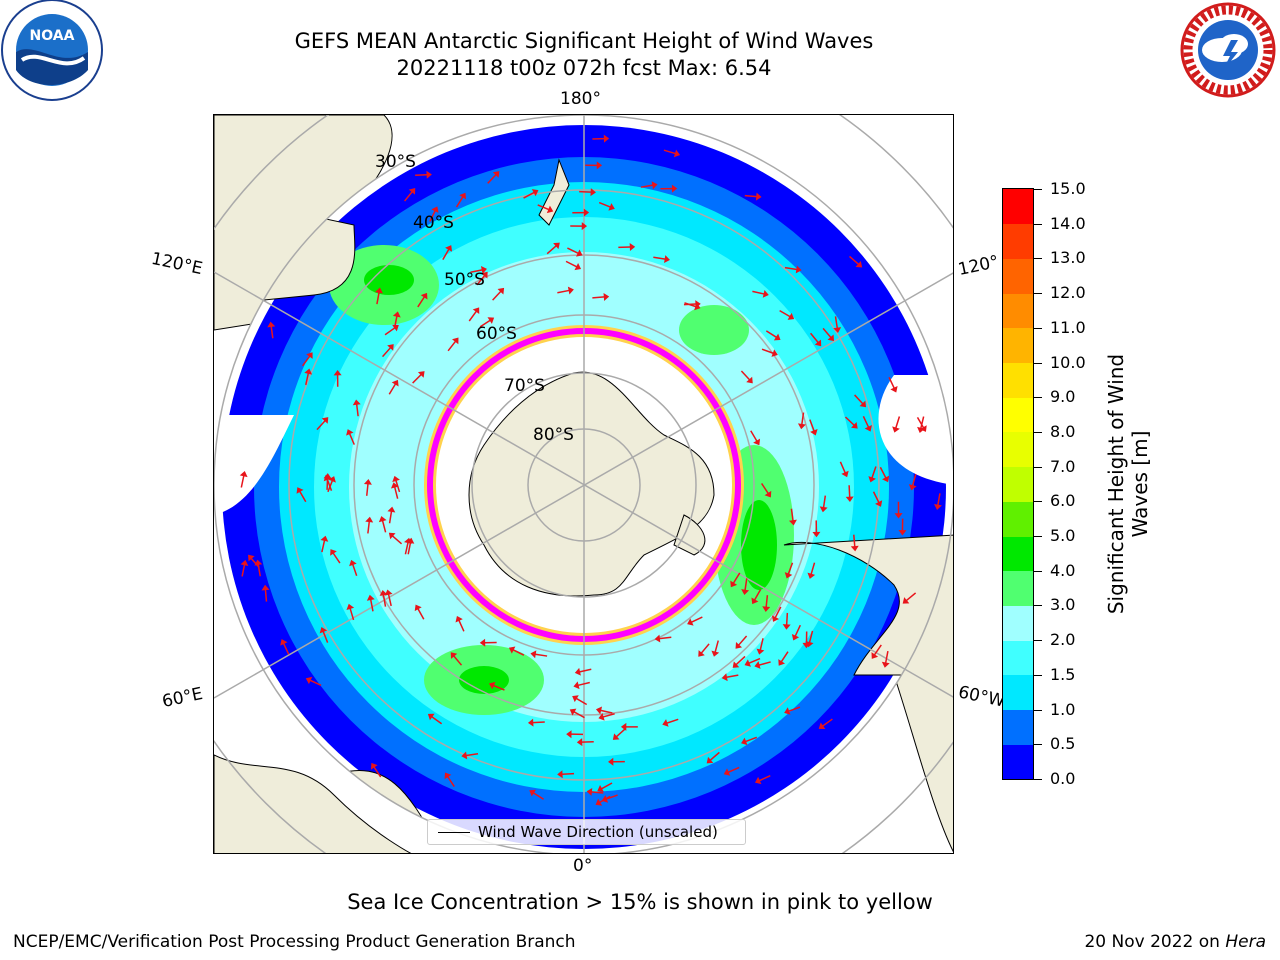  Describe the element at coordinates (1068, 188) in the screenshot. I see `colorbar-tick-label: 15.0` at that location.